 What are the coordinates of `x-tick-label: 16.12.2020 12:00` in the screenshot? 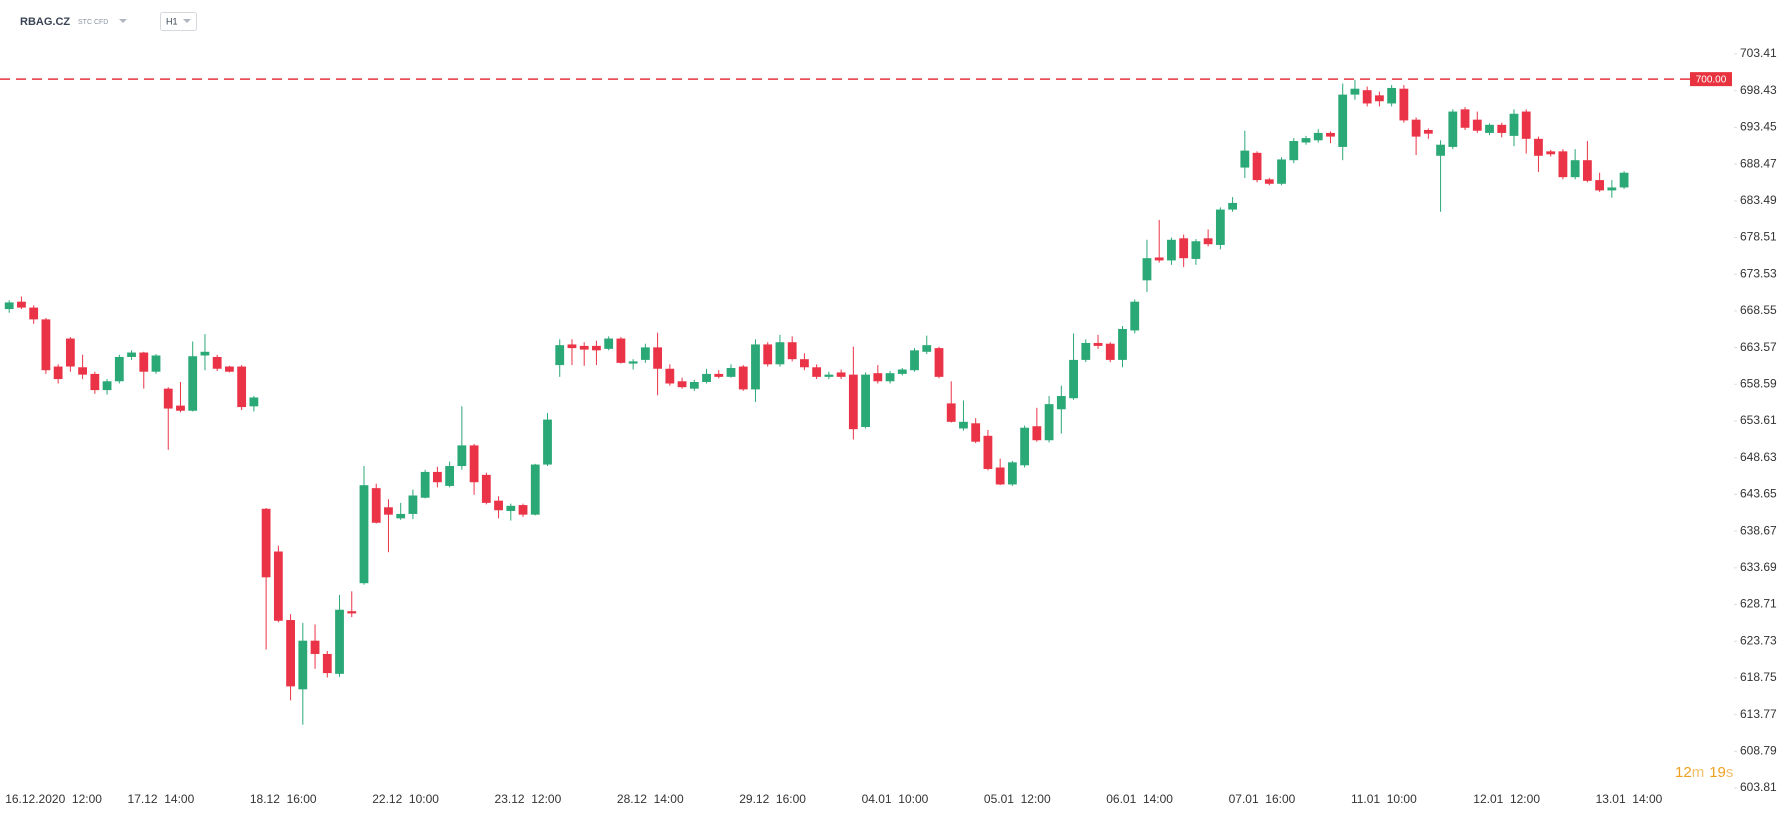 It's located at (53, 799).